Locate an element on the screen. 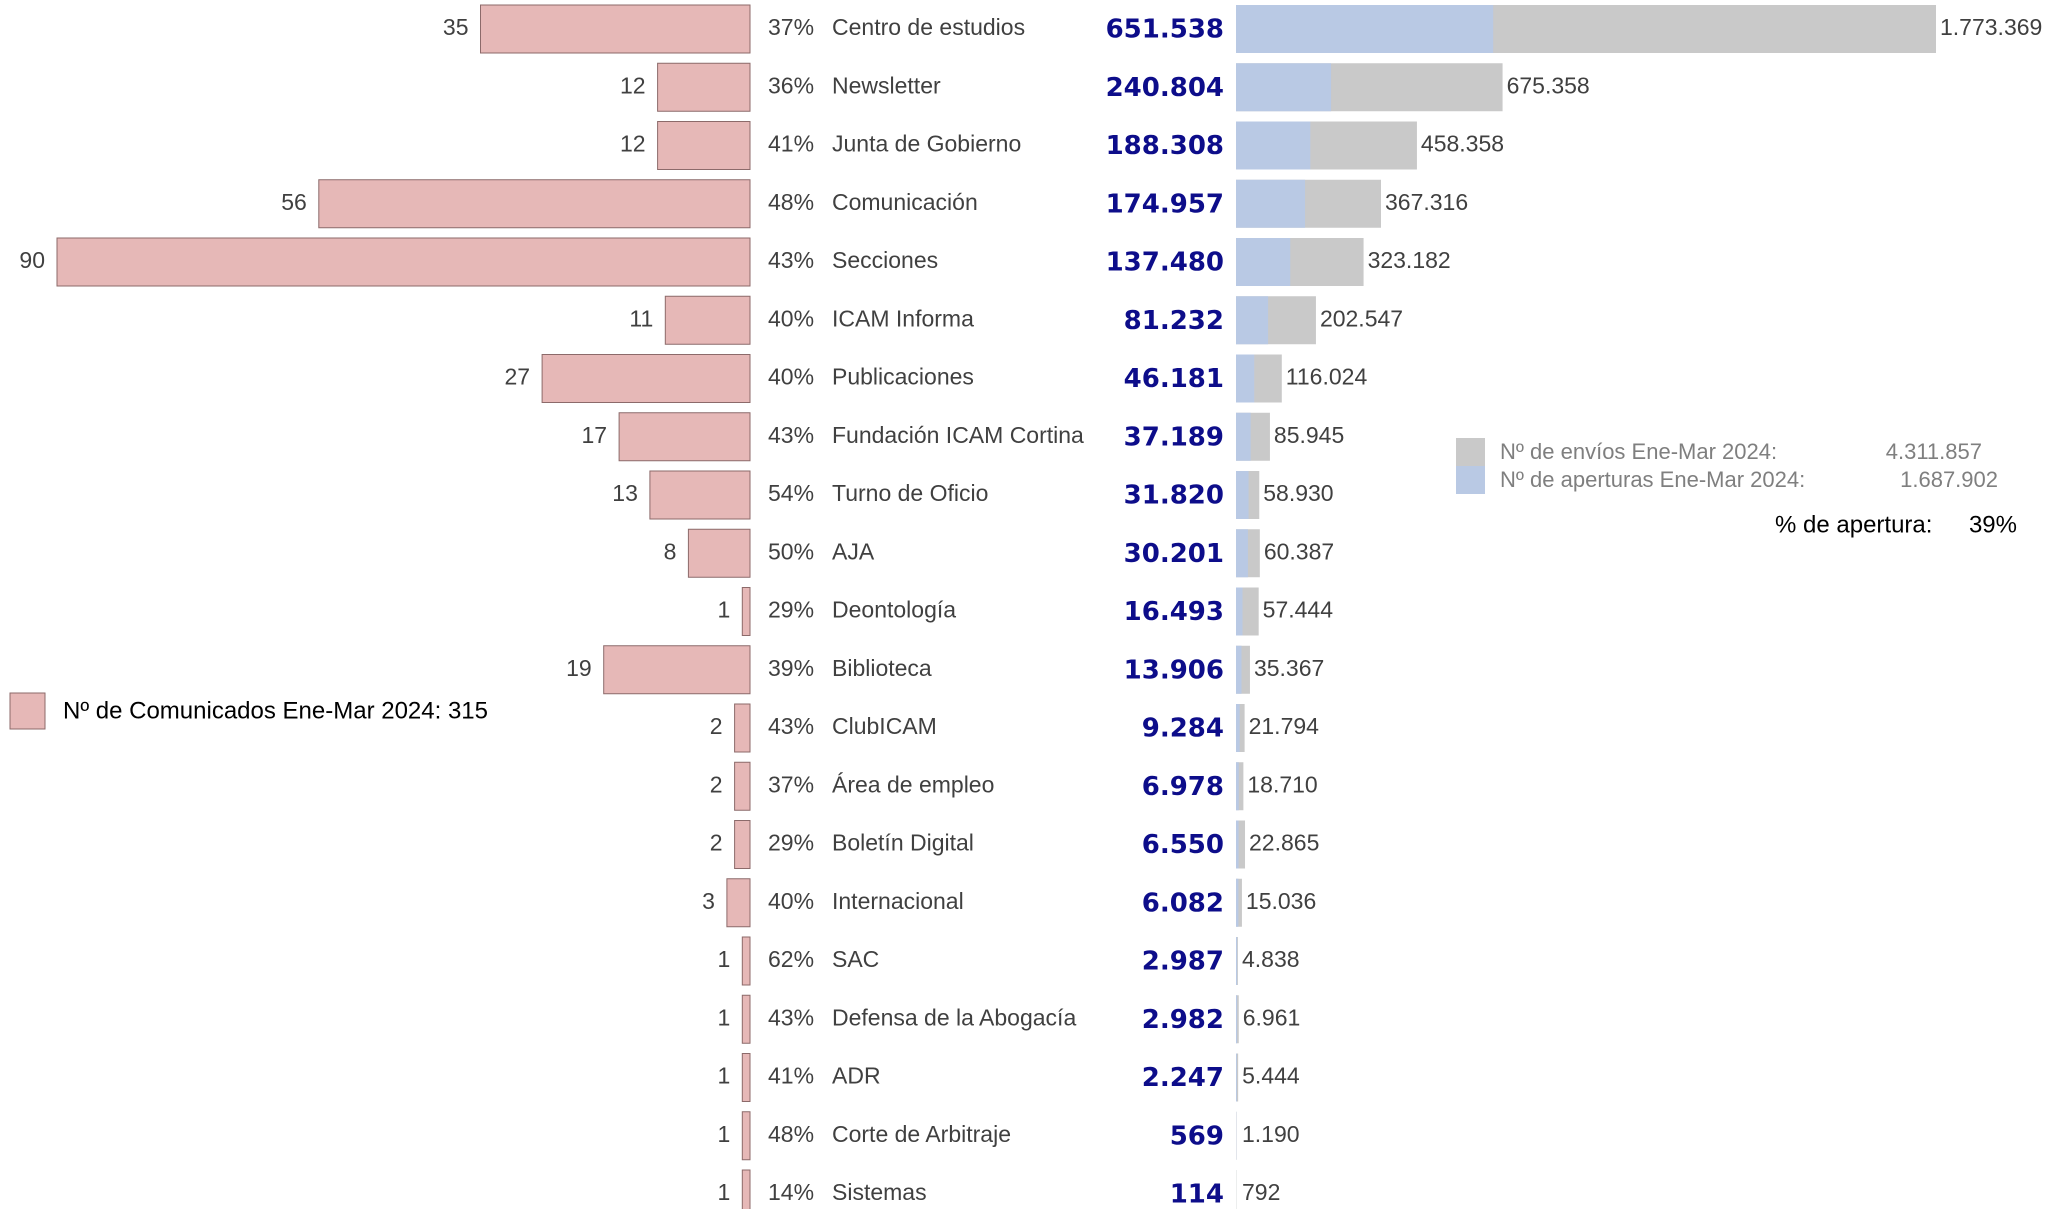 The width and height of the screenshot is (2060, 1209). opens-label: 240.804 is located at coordinates (1165, 88).